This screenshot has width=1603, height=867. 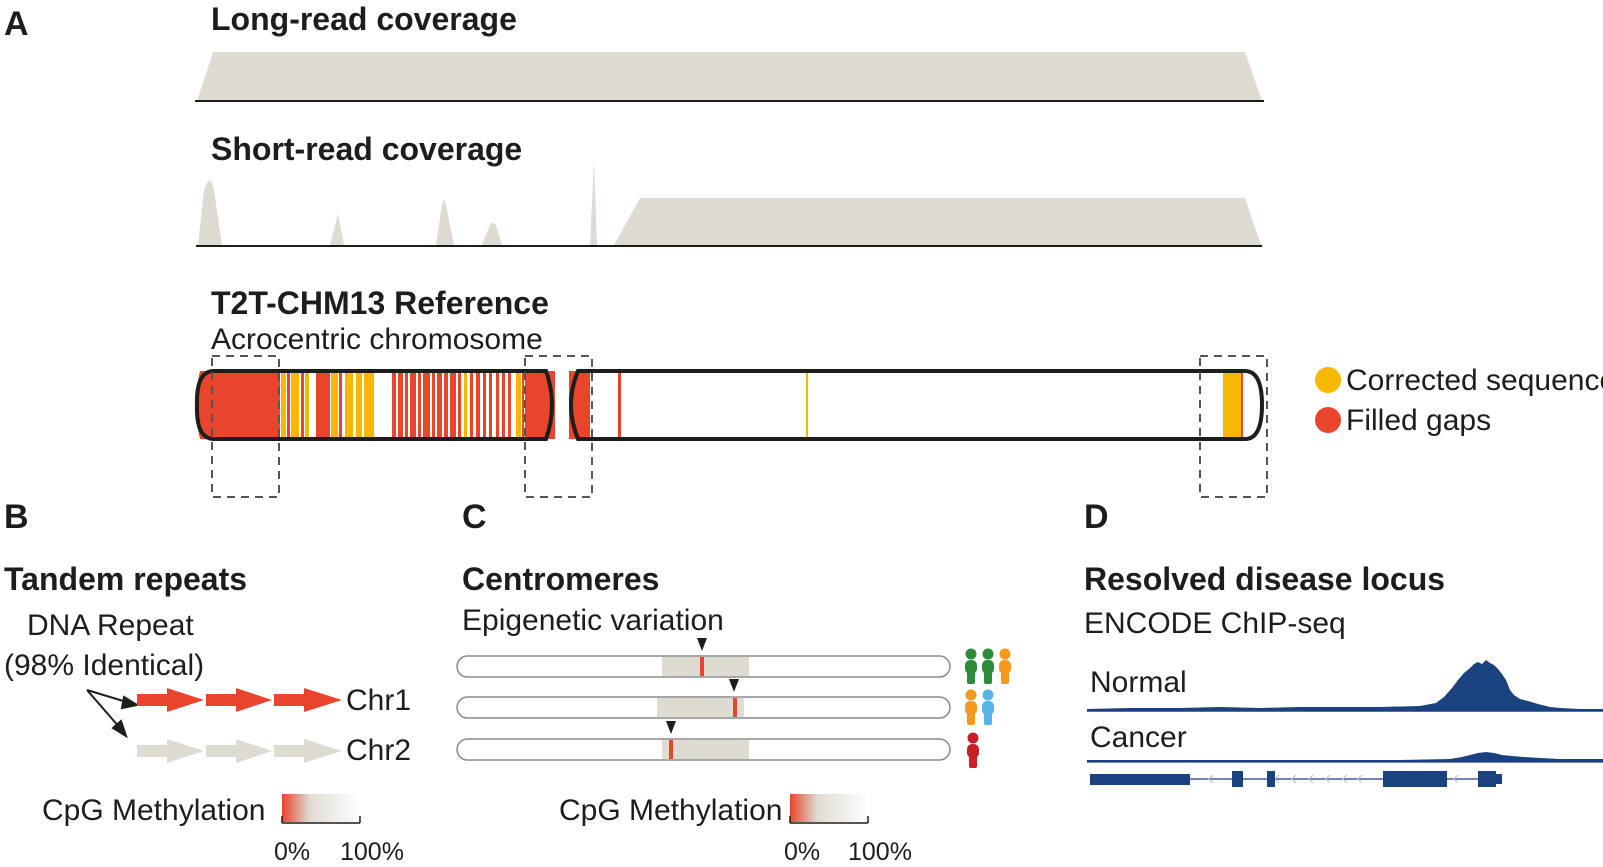 What do you see at coordinates (239, 751) in the screenshot?
I see `chr2-repeat-arrows` at bounding box center [239, 751].